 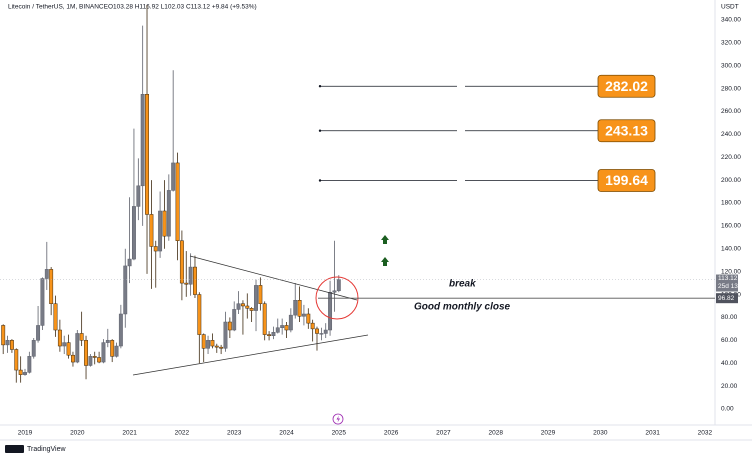 I want to click on triangle-lower, so click(x=250, y=355).